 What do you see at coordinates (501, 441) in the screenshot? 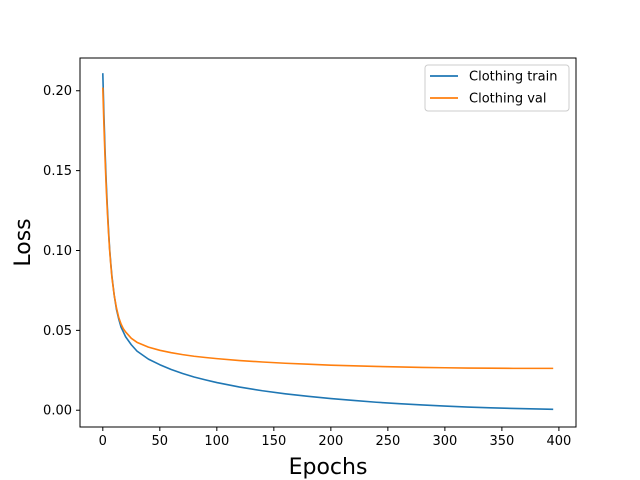
I see `x-tick-label: 350` at bounding box center [501, 441].